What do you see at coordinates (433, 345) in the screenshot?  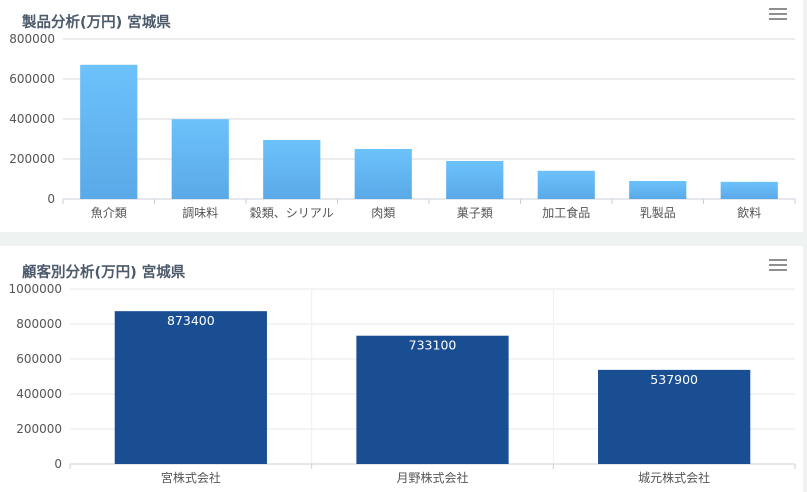 I see `customer-data-label: 733100` at bounding box center [433, 345].